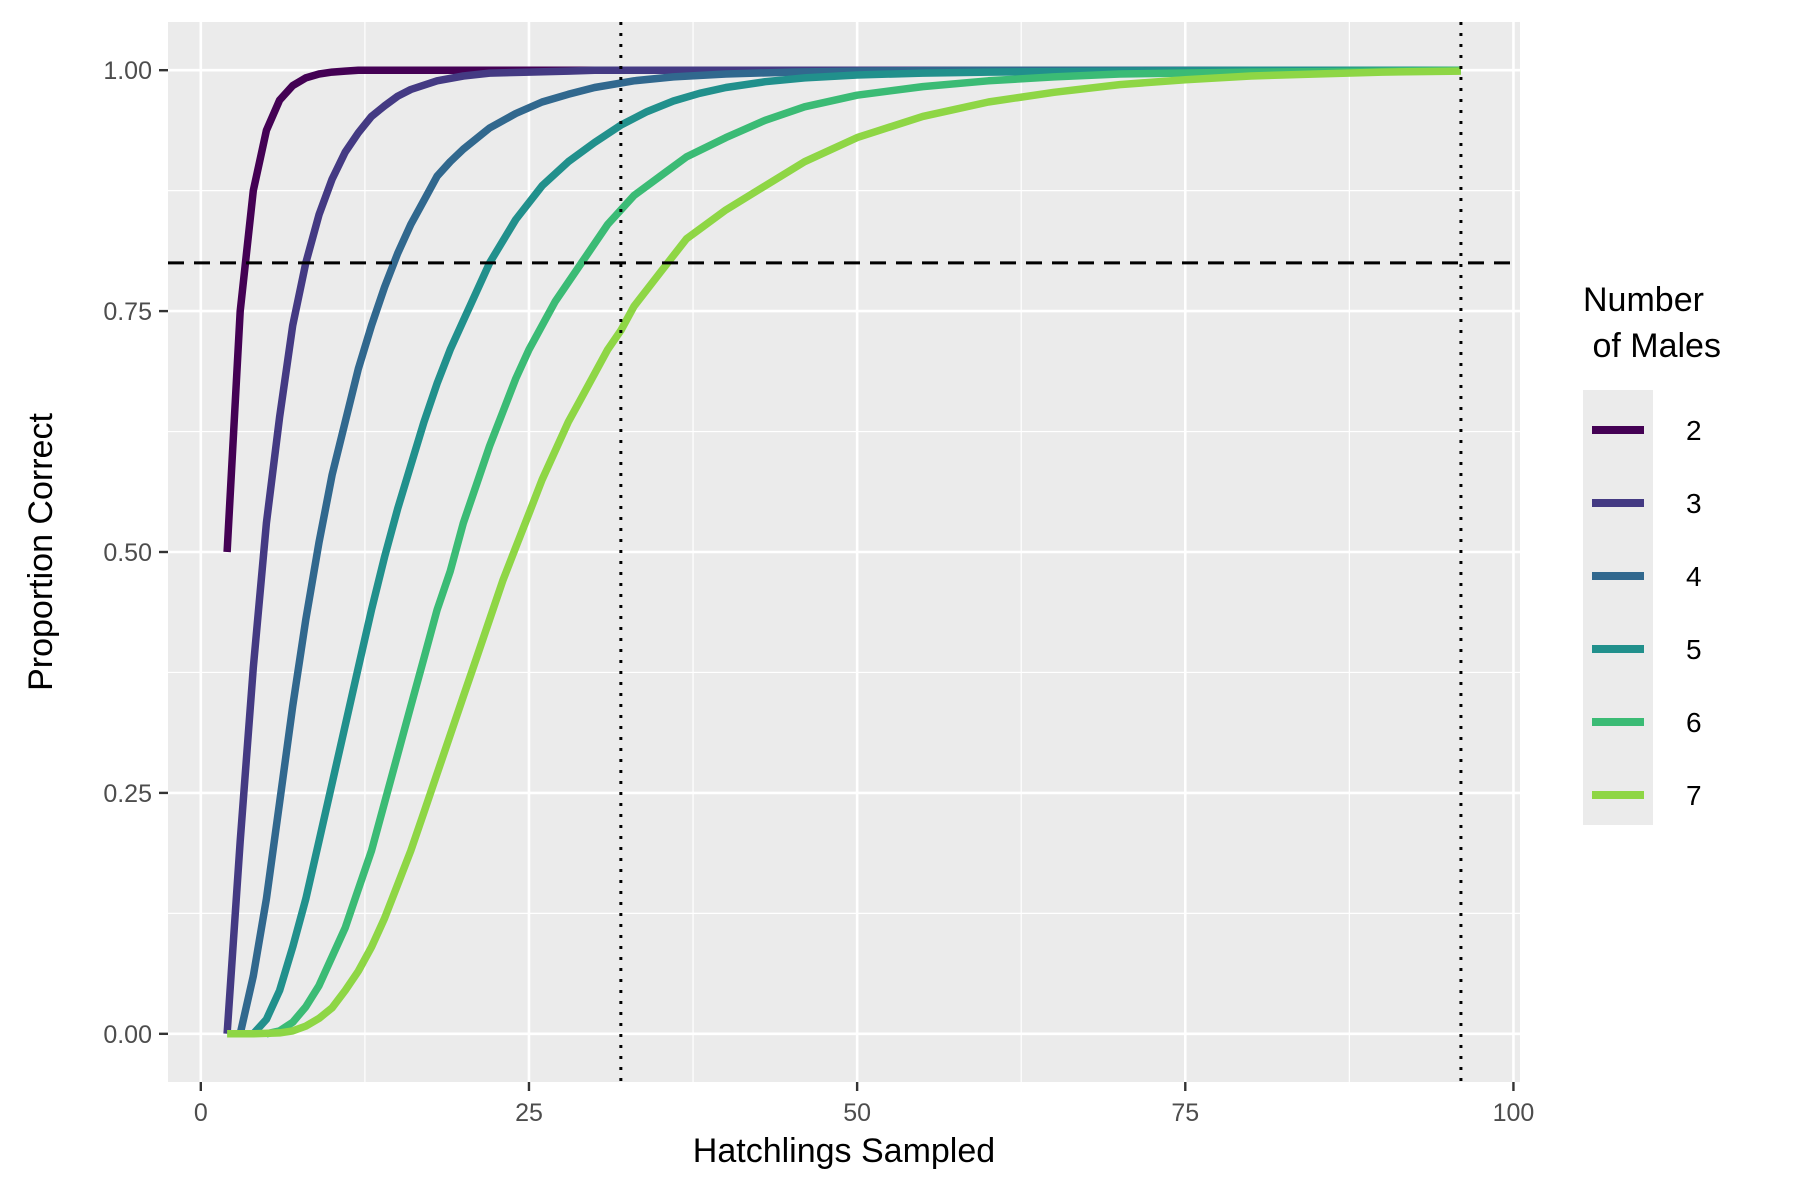  I want to click on legend-key-background, so click(1618, 607).